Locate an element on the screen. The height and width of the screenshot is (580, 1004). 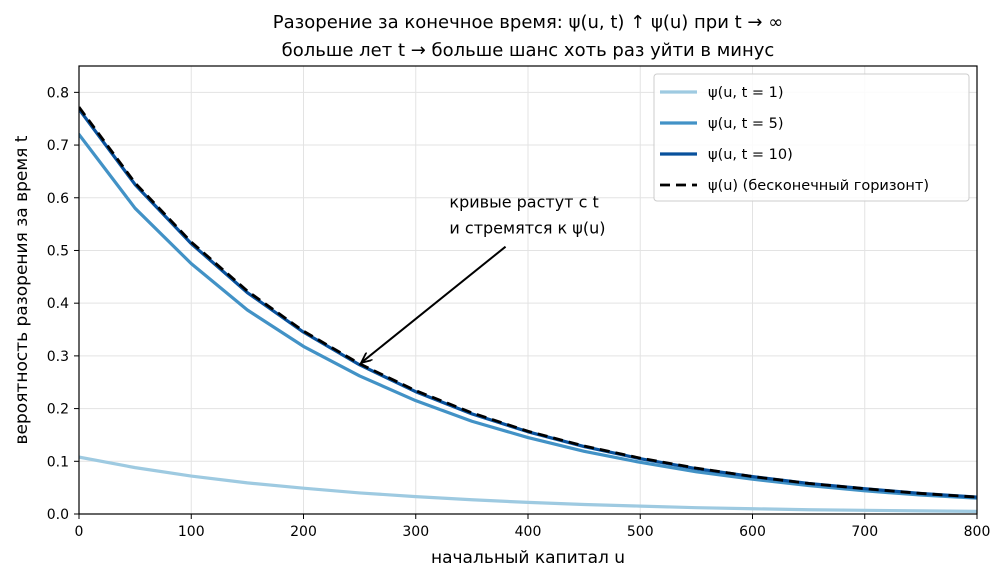
x-axis-label: начальный капитал u is located at coordinates (528, 558).